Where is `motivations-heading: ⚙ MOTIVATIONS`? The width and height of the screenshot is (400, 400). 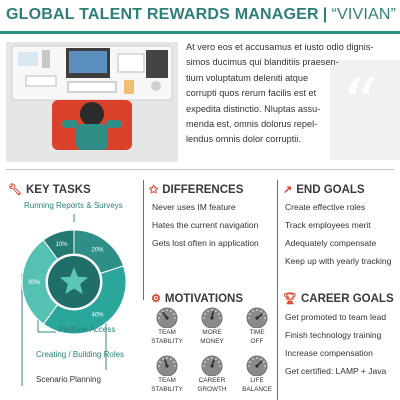
motivations-heading: ⚙ MOTIVATIONS is located at coordinates (197, 298).